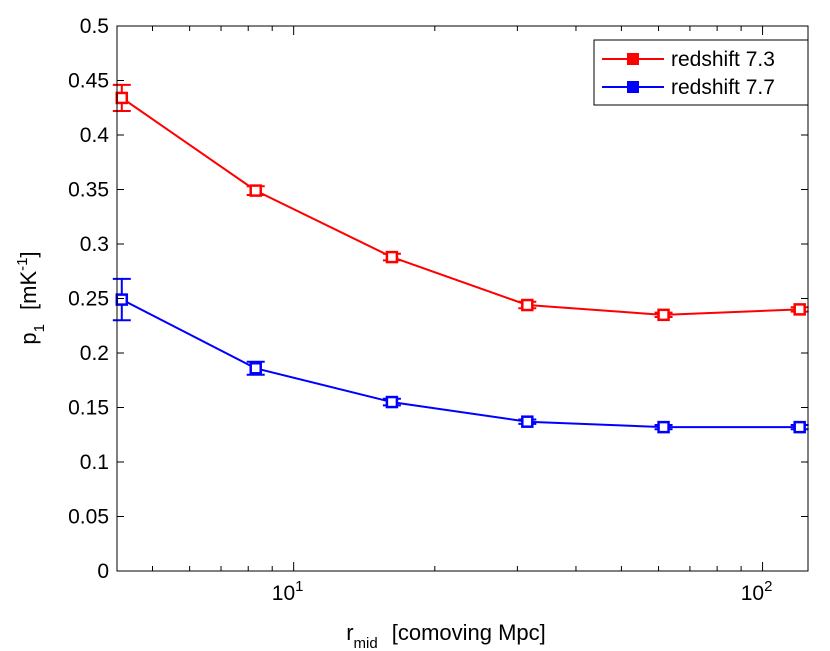  I want to click on legend-box, so click(701, 72).